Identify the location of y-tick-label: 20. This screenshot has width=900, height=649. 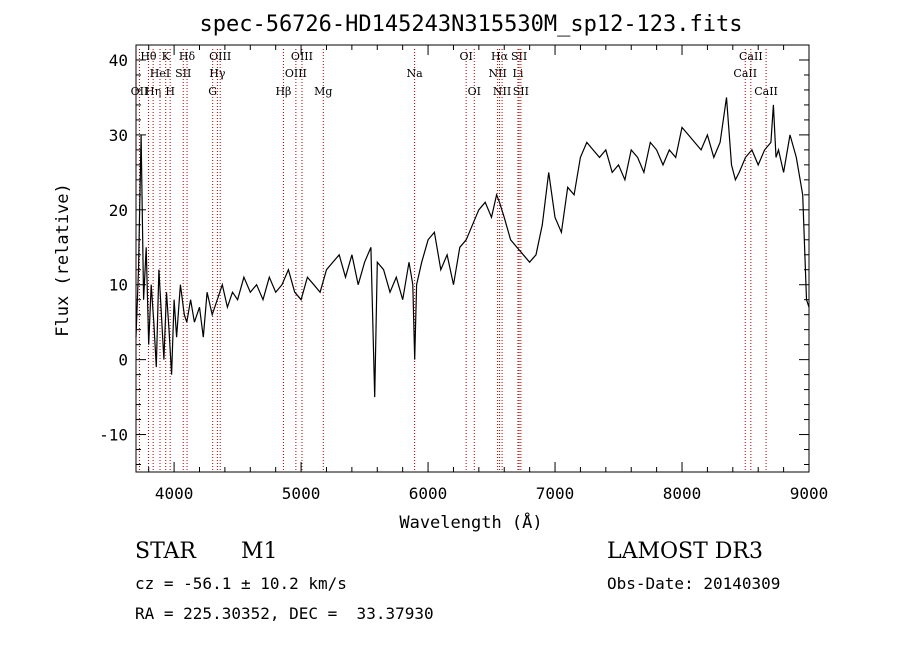
(118, 210).